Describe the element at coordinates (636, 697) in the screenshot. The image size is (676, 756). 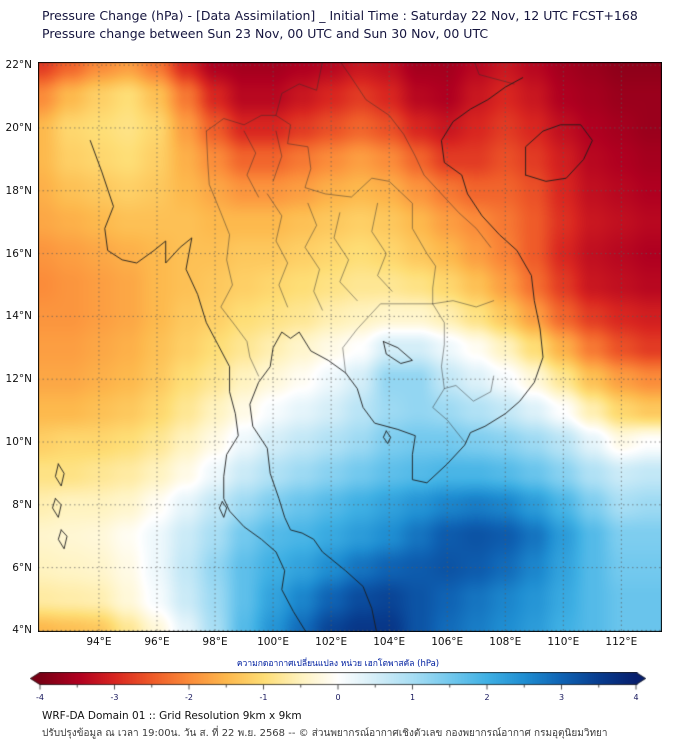
I see `colorbar-tick-label: 4` at that location.